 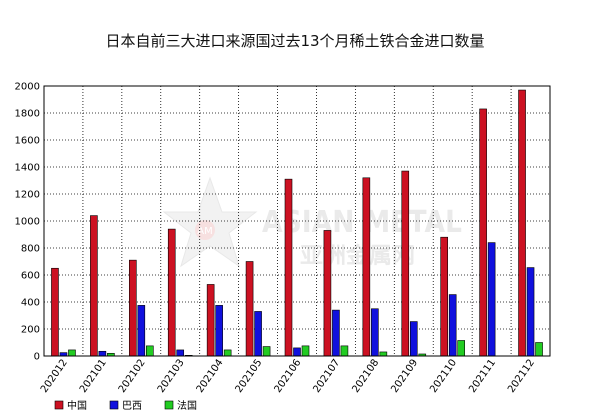 I want to click on bar-巴西-202105, so click(x=258, y=334).